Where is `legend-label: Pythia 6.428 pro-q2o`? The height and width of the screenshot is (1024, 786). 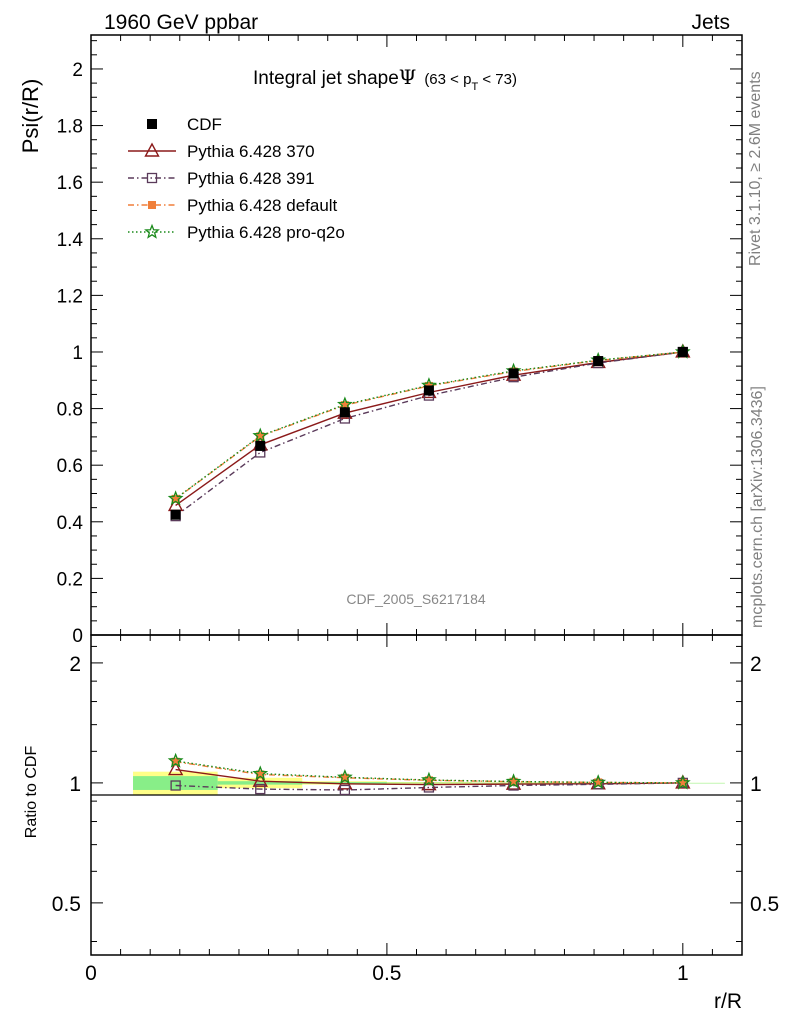
legend-label: Pythia 6.428 pro-q2o is located at coordinates (266, 232).